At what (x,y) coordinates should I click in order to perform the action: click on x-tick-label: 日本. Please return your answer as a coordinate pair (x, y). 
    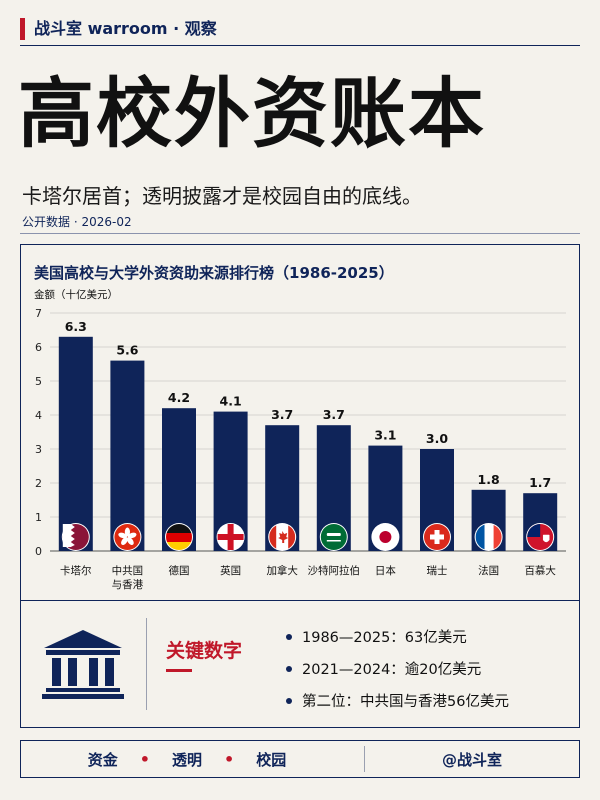
    Looking at the image, I should click on (385, 570).